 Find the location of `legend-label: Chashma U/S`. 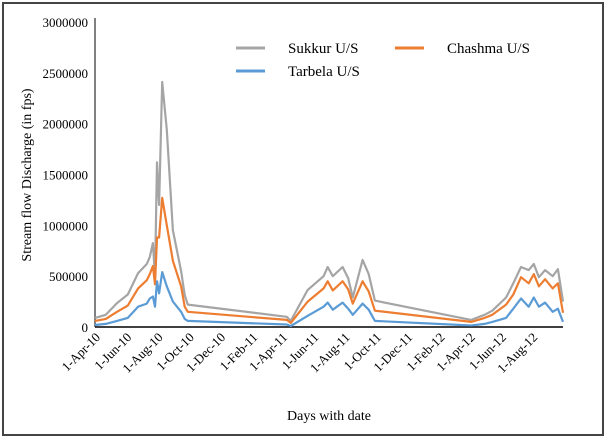

legend-label: Chashma U/S is located at coordinates (488, 49).